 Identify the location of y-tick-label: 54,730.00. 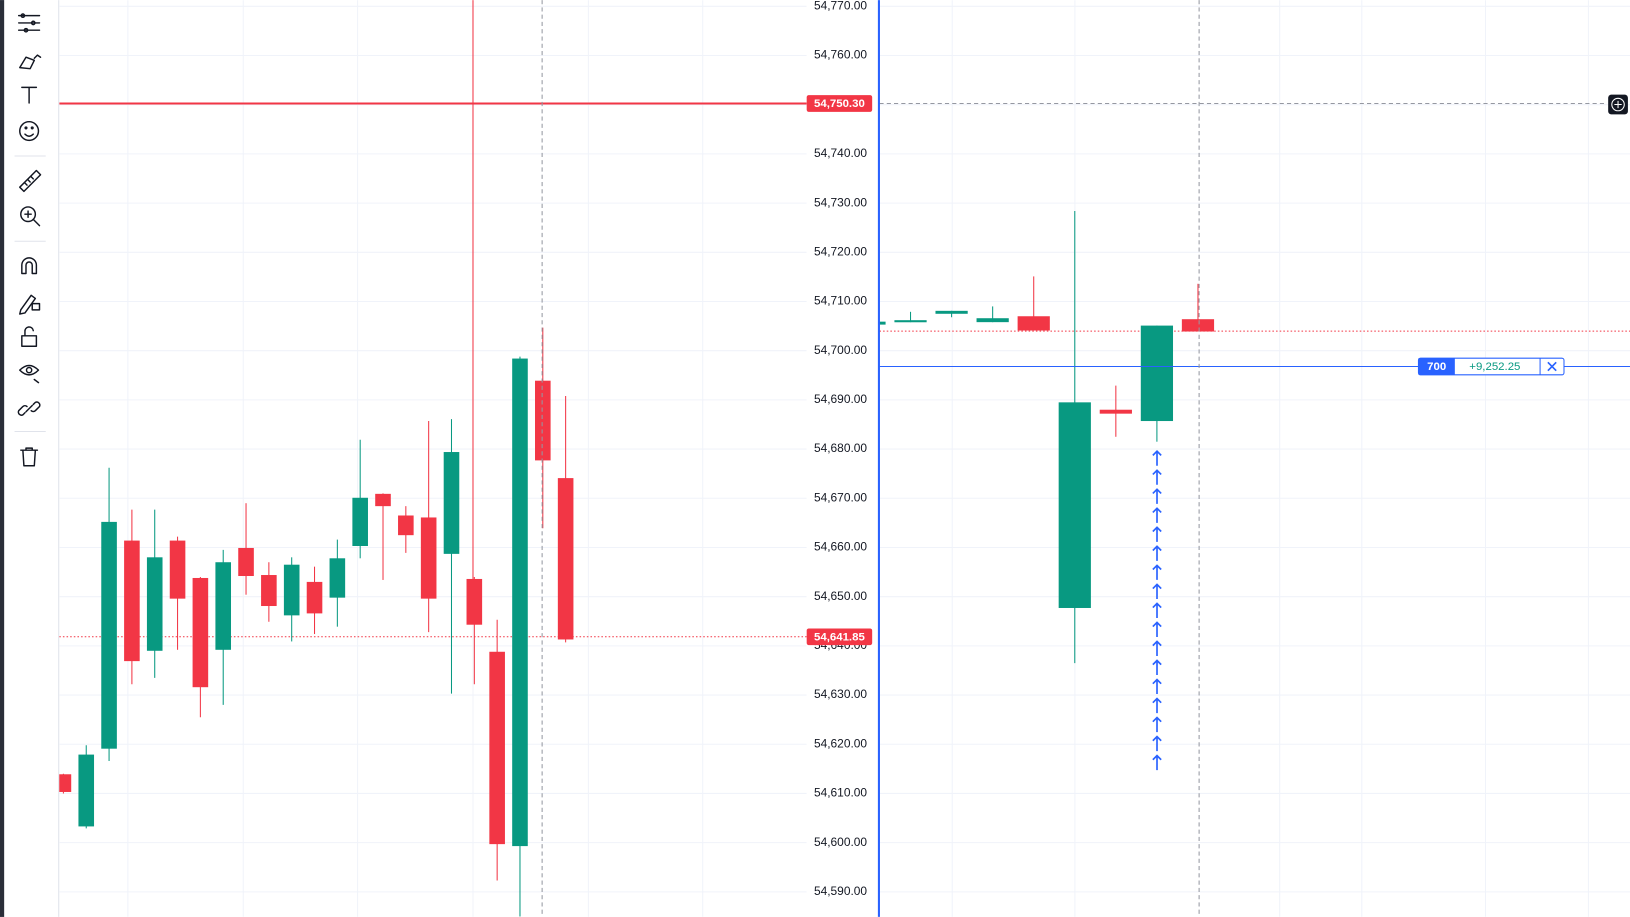
(840, 202).